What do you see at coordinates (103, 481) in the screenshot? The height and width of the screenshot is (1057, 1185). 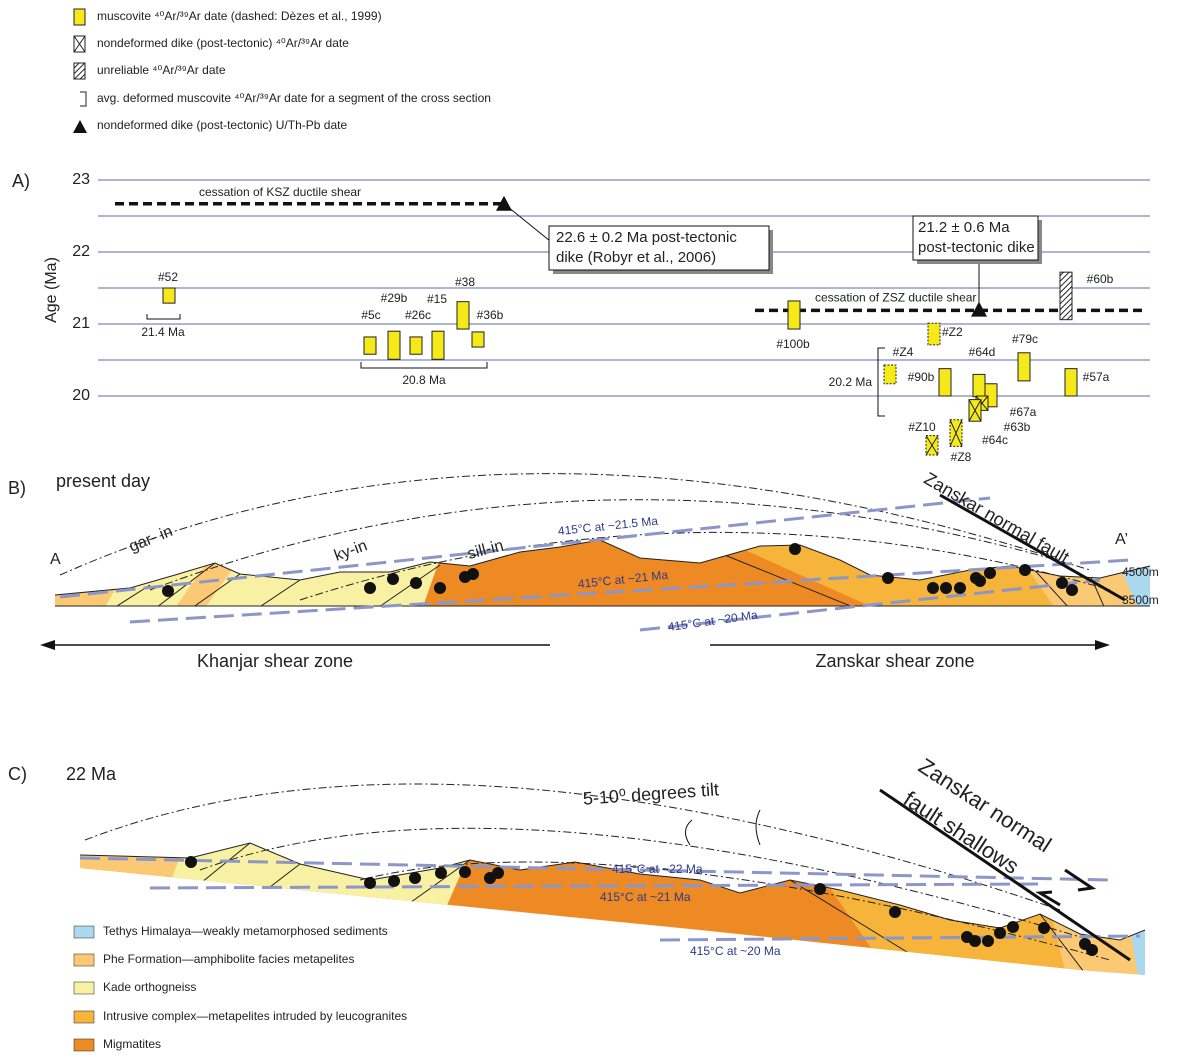 I see `panel-title: present day` at bounding box center [103, 481].